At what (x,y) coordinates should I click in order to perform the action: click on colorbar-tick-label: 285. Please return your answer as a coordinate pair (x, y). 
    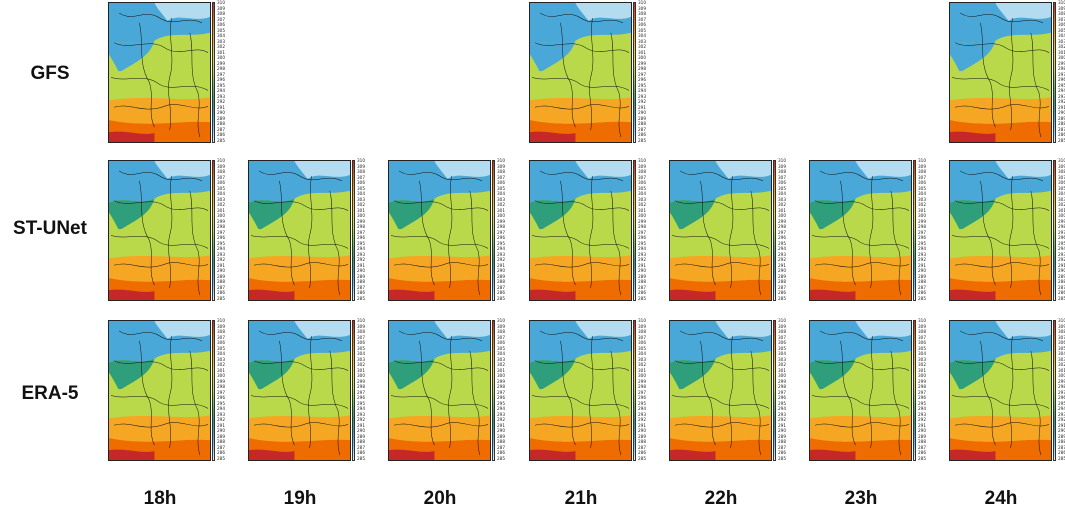
    Looking at the image, I should click on (642, 298).